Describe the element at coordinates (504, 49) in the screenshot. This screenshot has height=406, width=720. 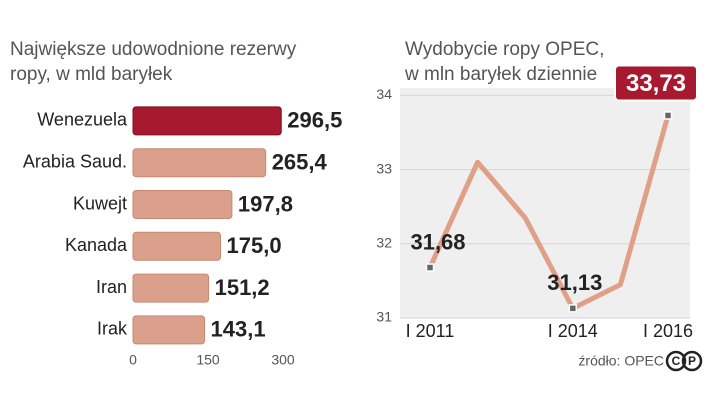
I see `right-title-1: Wydobycie ropy OPEC,` at that location.